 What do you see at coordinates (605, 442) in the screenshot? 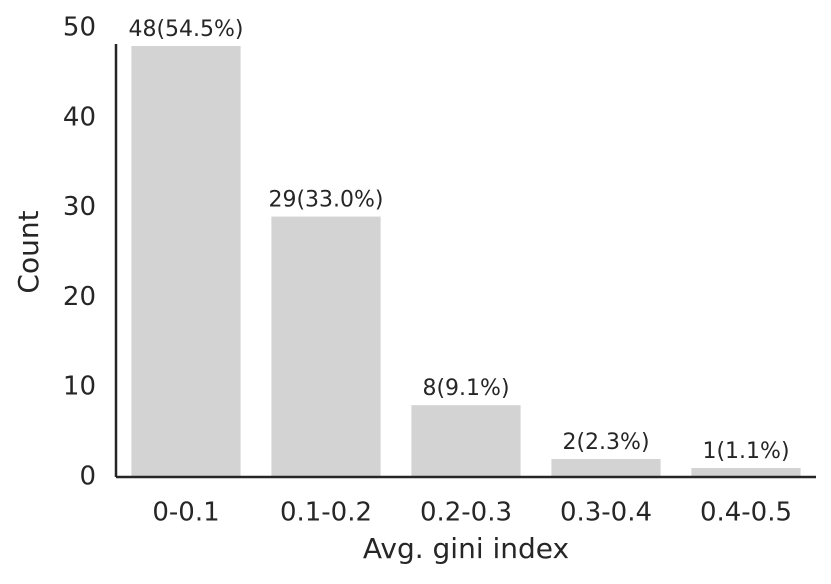
I see `value-label: 2(2.3%)` at bounding box center [605, 442].